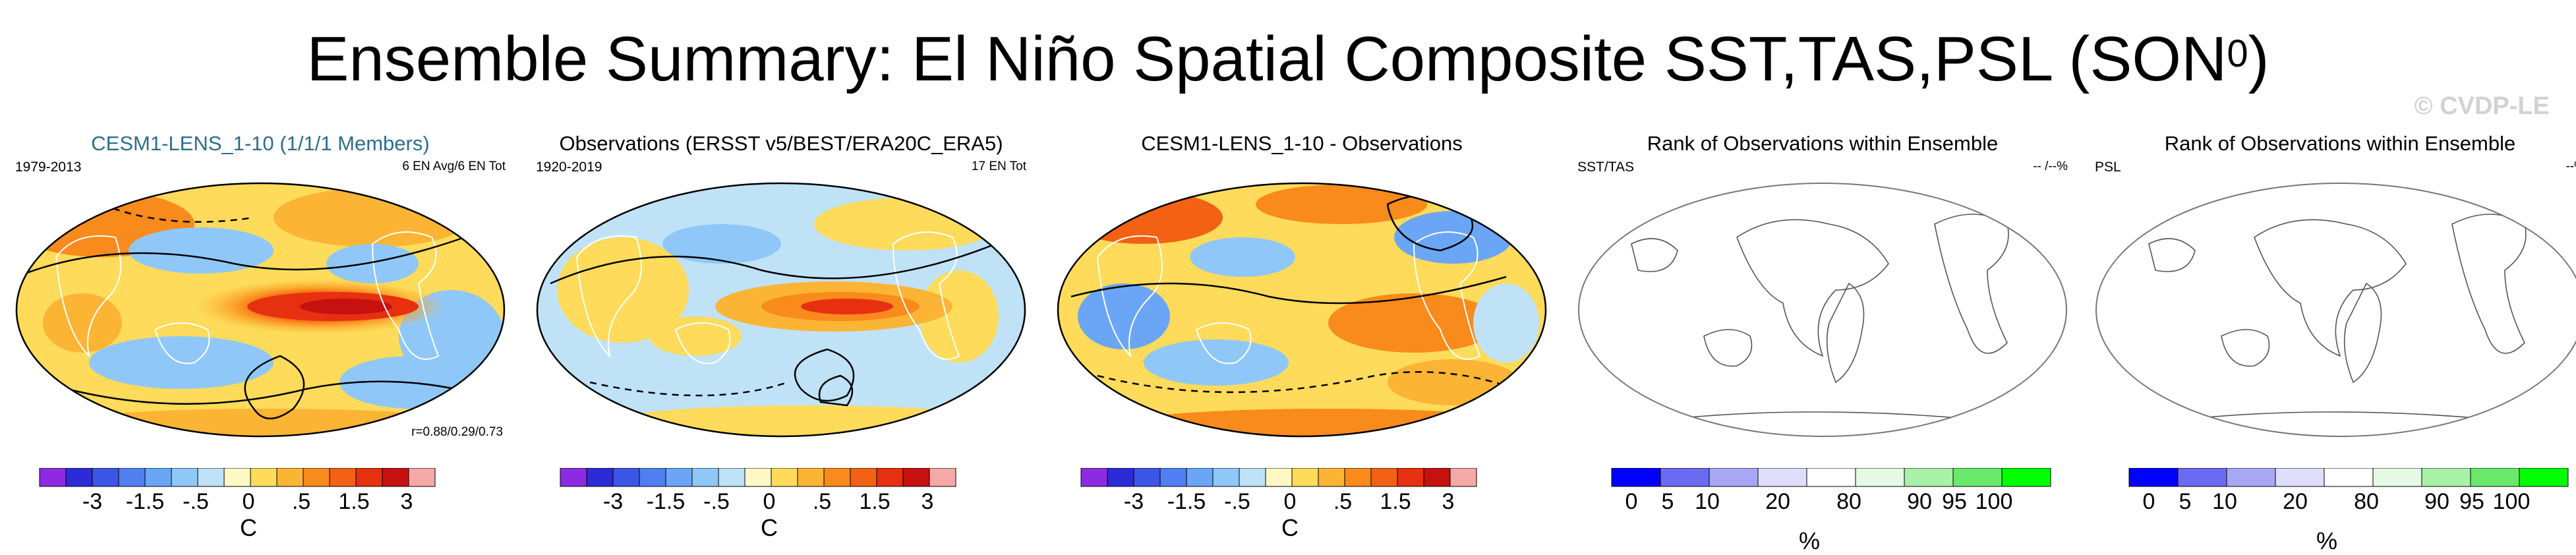 This screenshot has height=555, width=2576. Describe the element at coordinates (2570, 166) in the screenshot. I see `rank-percent-label: --%` at that location.